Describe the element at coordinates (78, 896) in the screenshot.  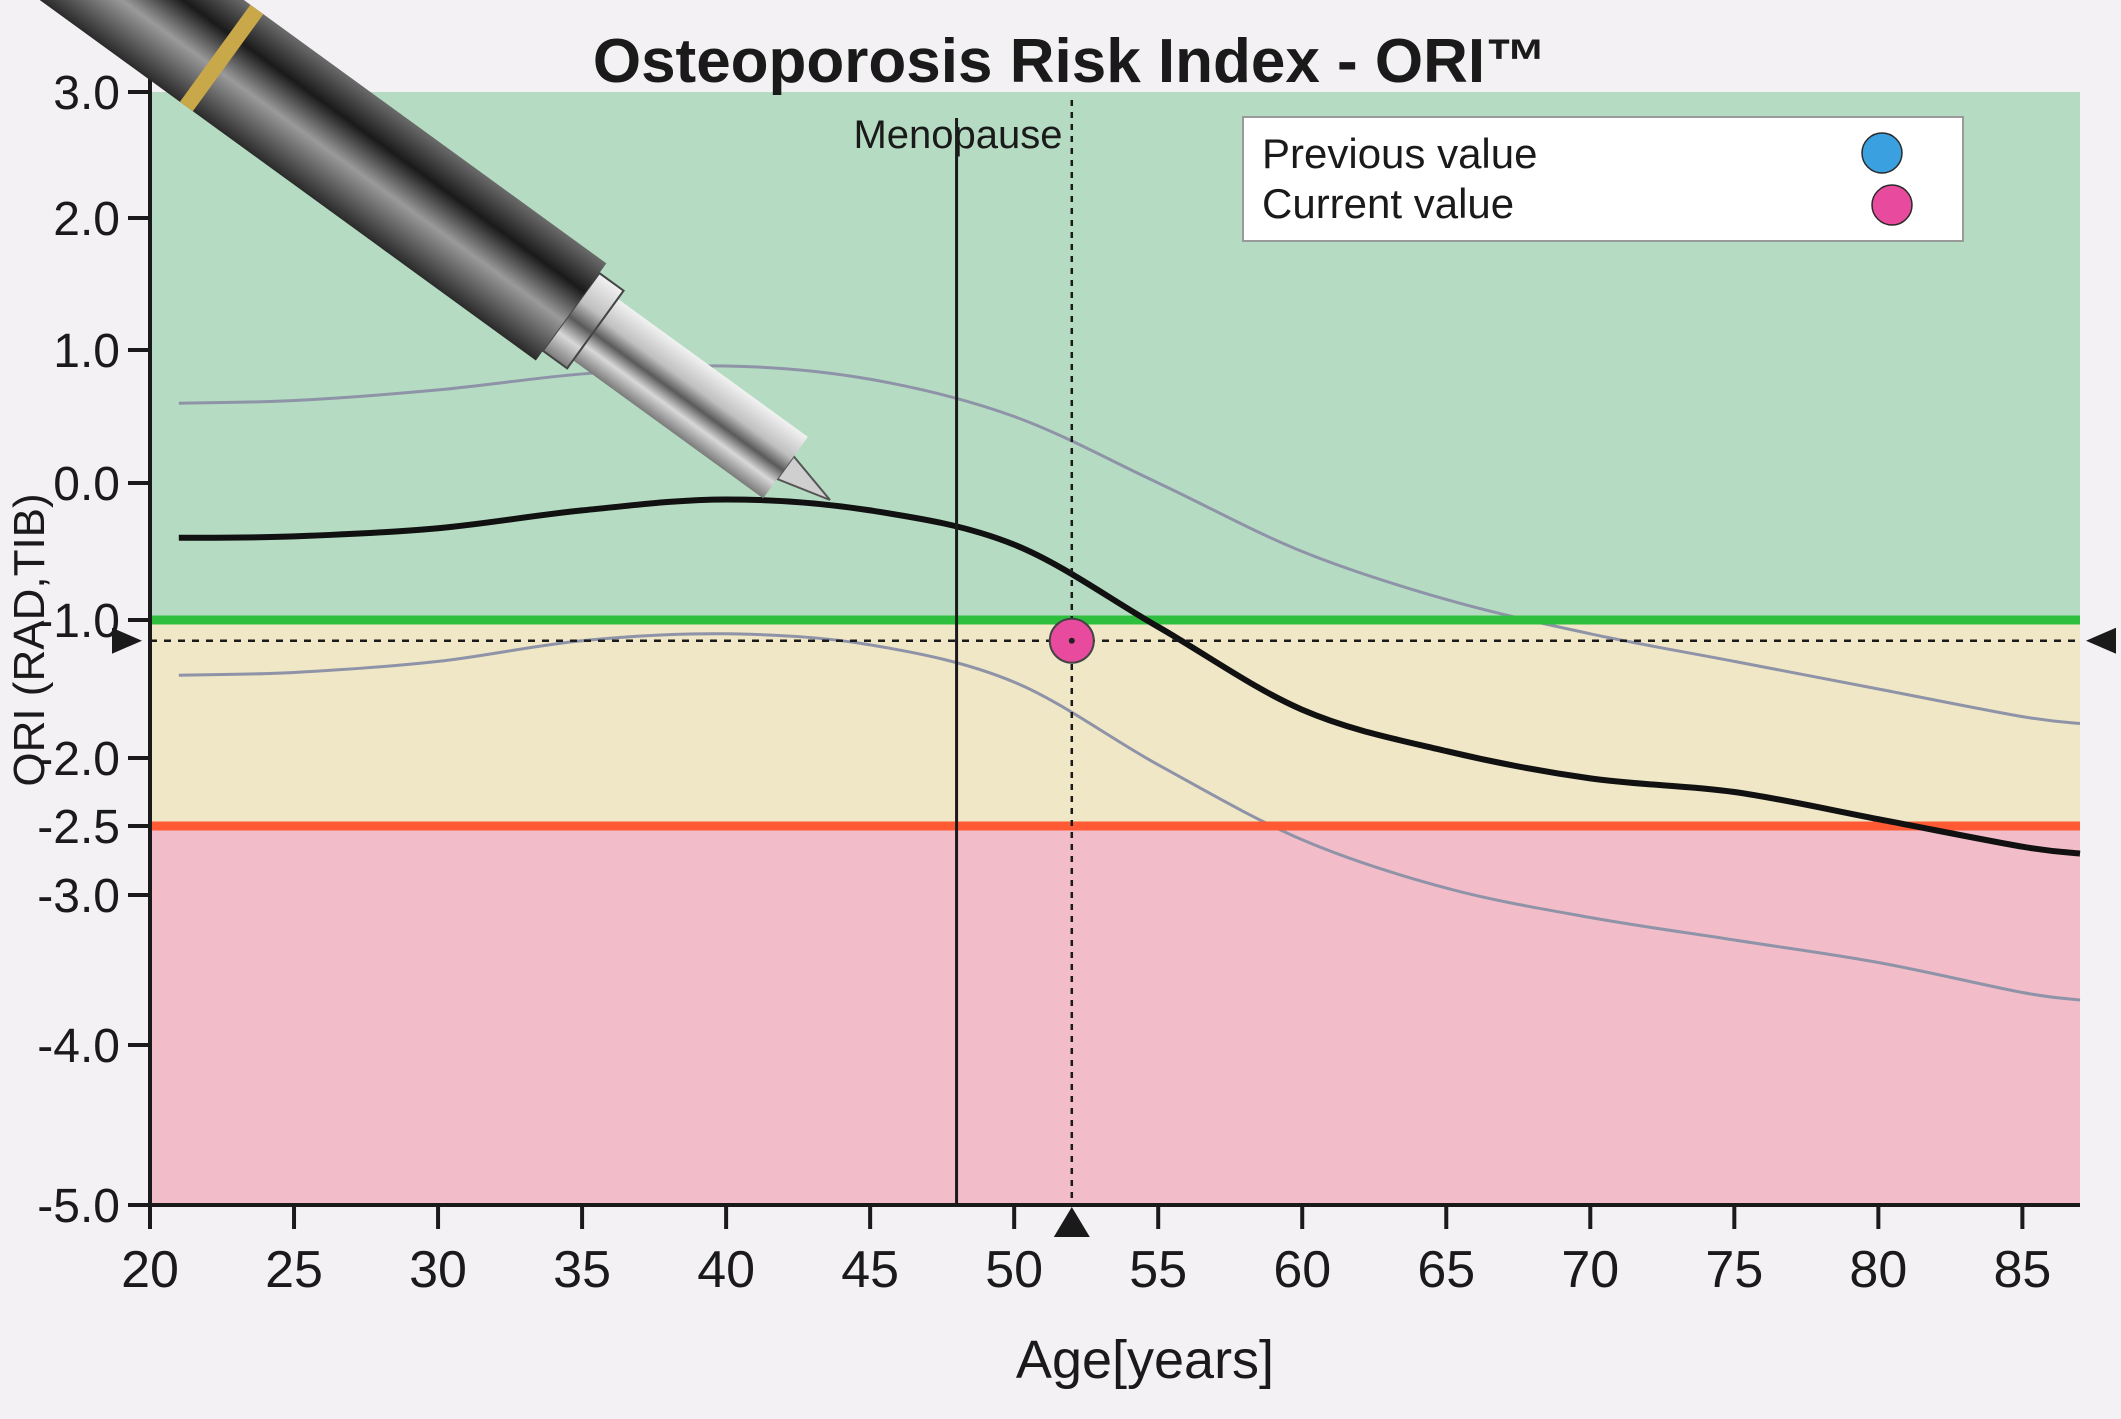
I see `y-tick-label: -3.0` at that location.